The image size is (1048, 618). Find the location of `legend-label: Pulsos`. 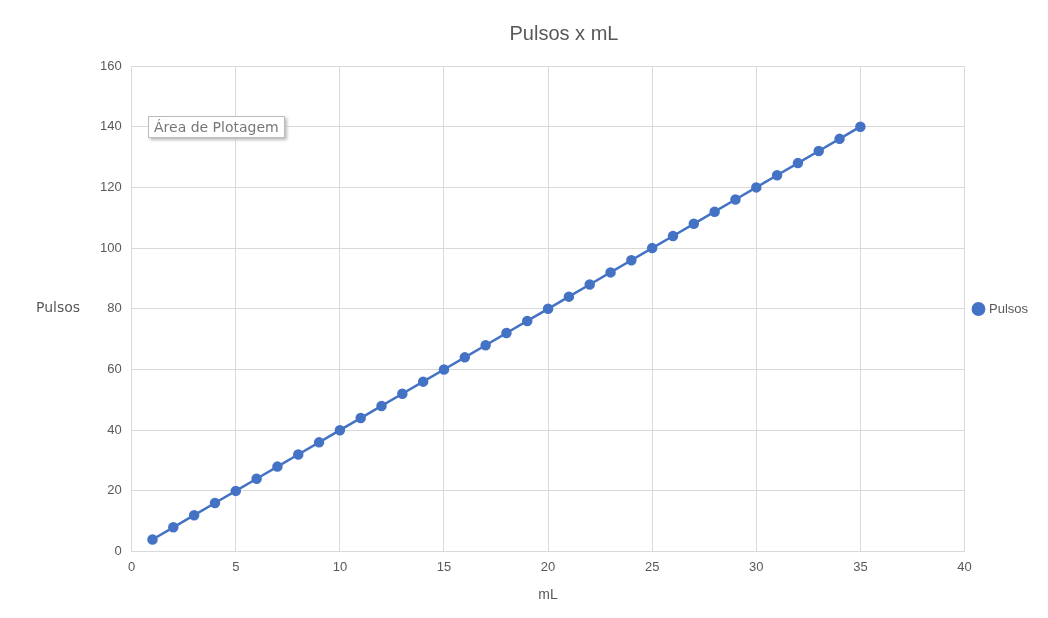

legend-label: Pulsos is located at coordinates (1008, 308).